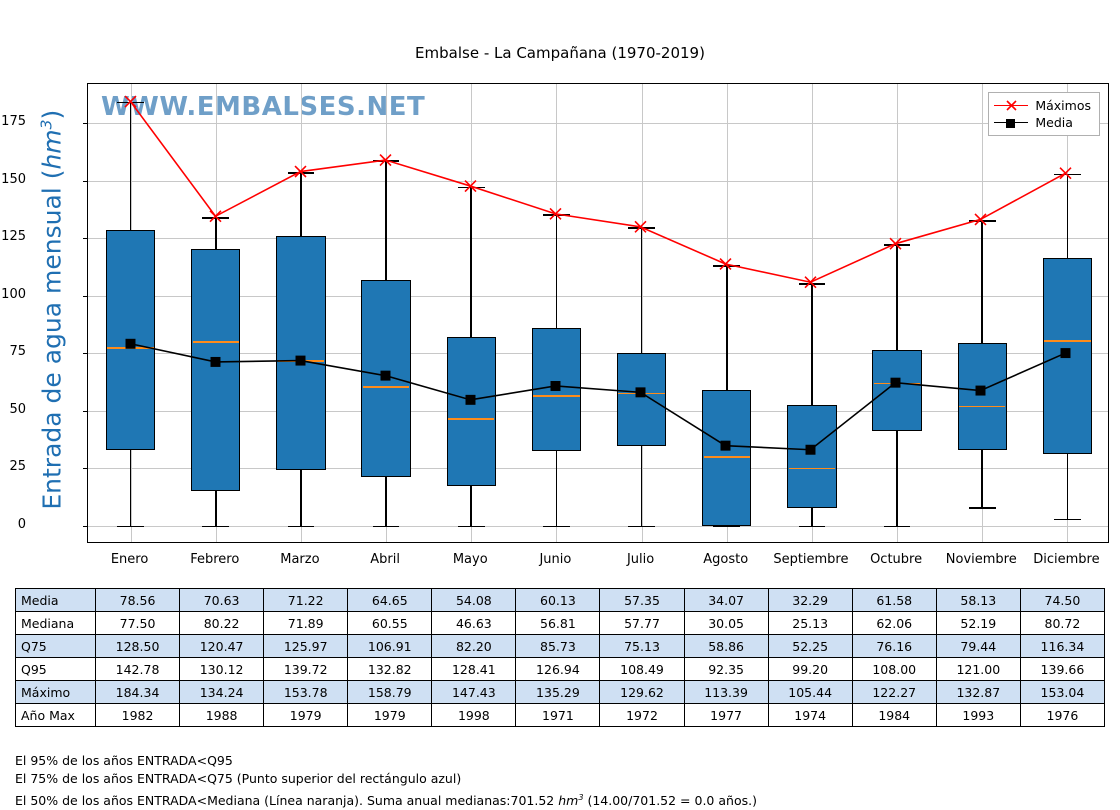  What do you see at coordinates (810, 646) in the screenshot?
I see `table-cell: 52.25` at bounding box center [810, 646].